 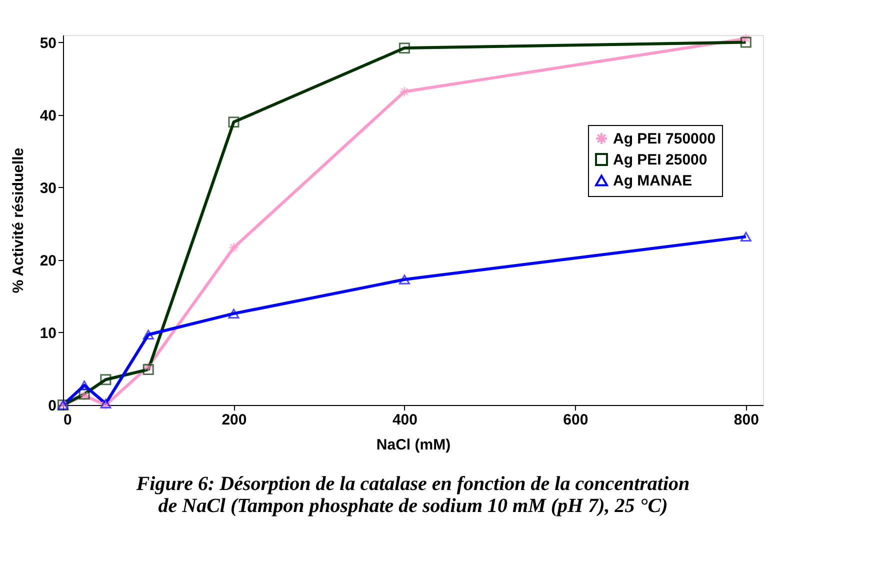 What do you see at coordinates (48, 188) in the screenshot?
I see `y-tick-label: 30` at bounding box center [48, 188].